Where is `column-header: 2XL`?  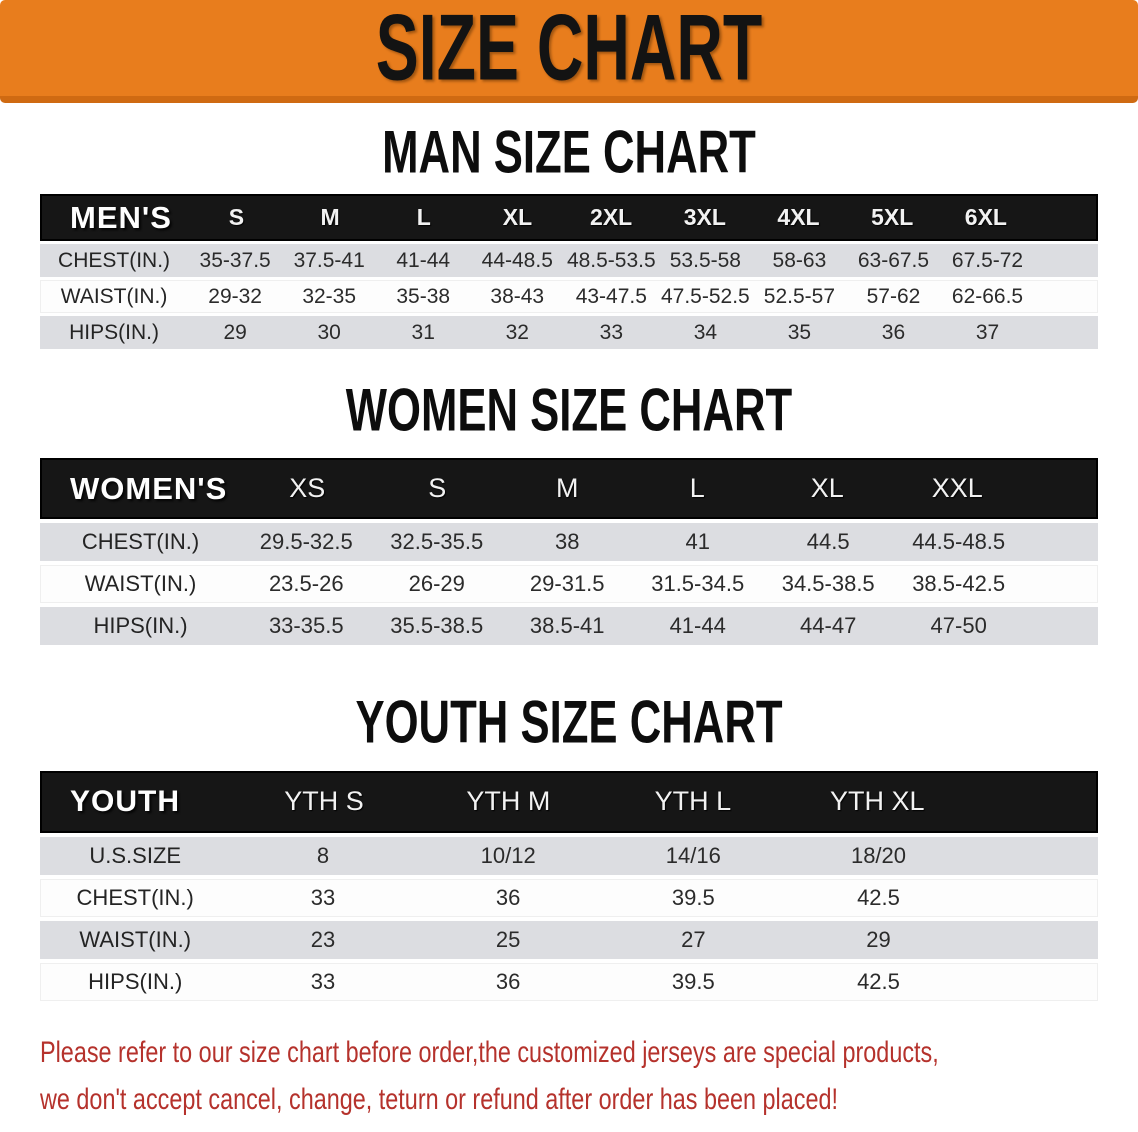 column-header: 2XL is located at coordinates (611, 217).